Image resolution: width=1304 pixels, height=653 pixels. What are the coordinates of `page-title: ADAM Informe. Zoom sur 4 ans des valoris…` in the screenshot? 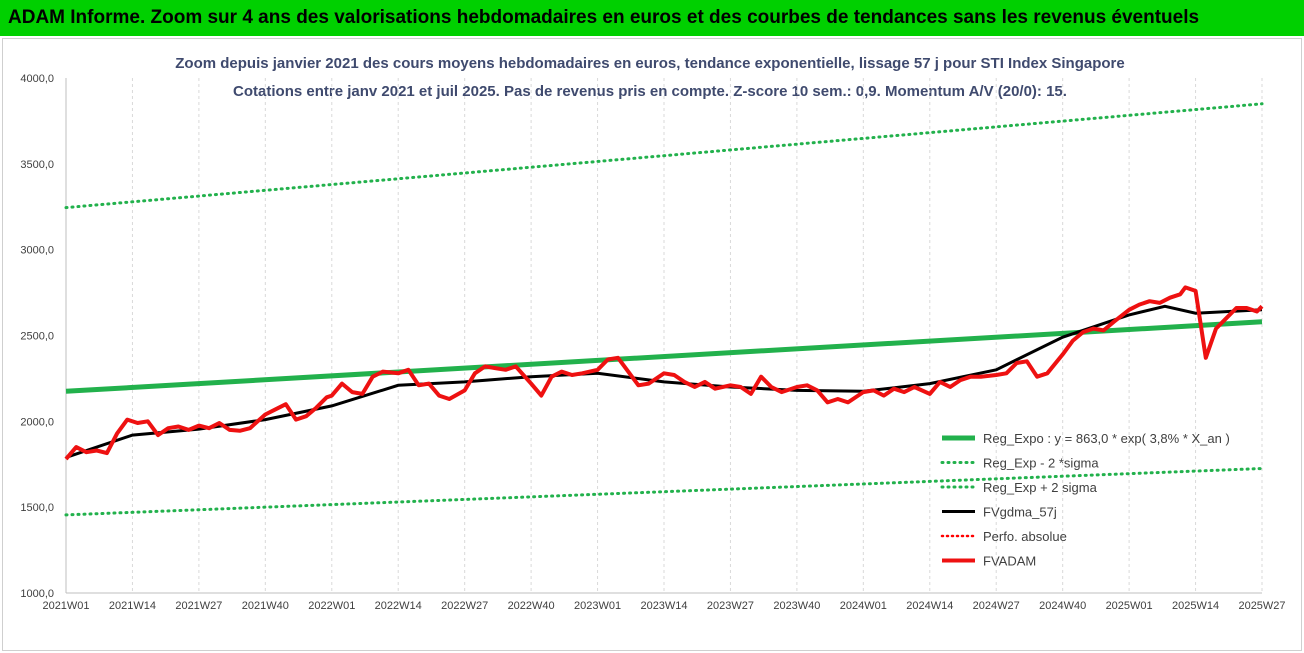 It's located at (652, 18).